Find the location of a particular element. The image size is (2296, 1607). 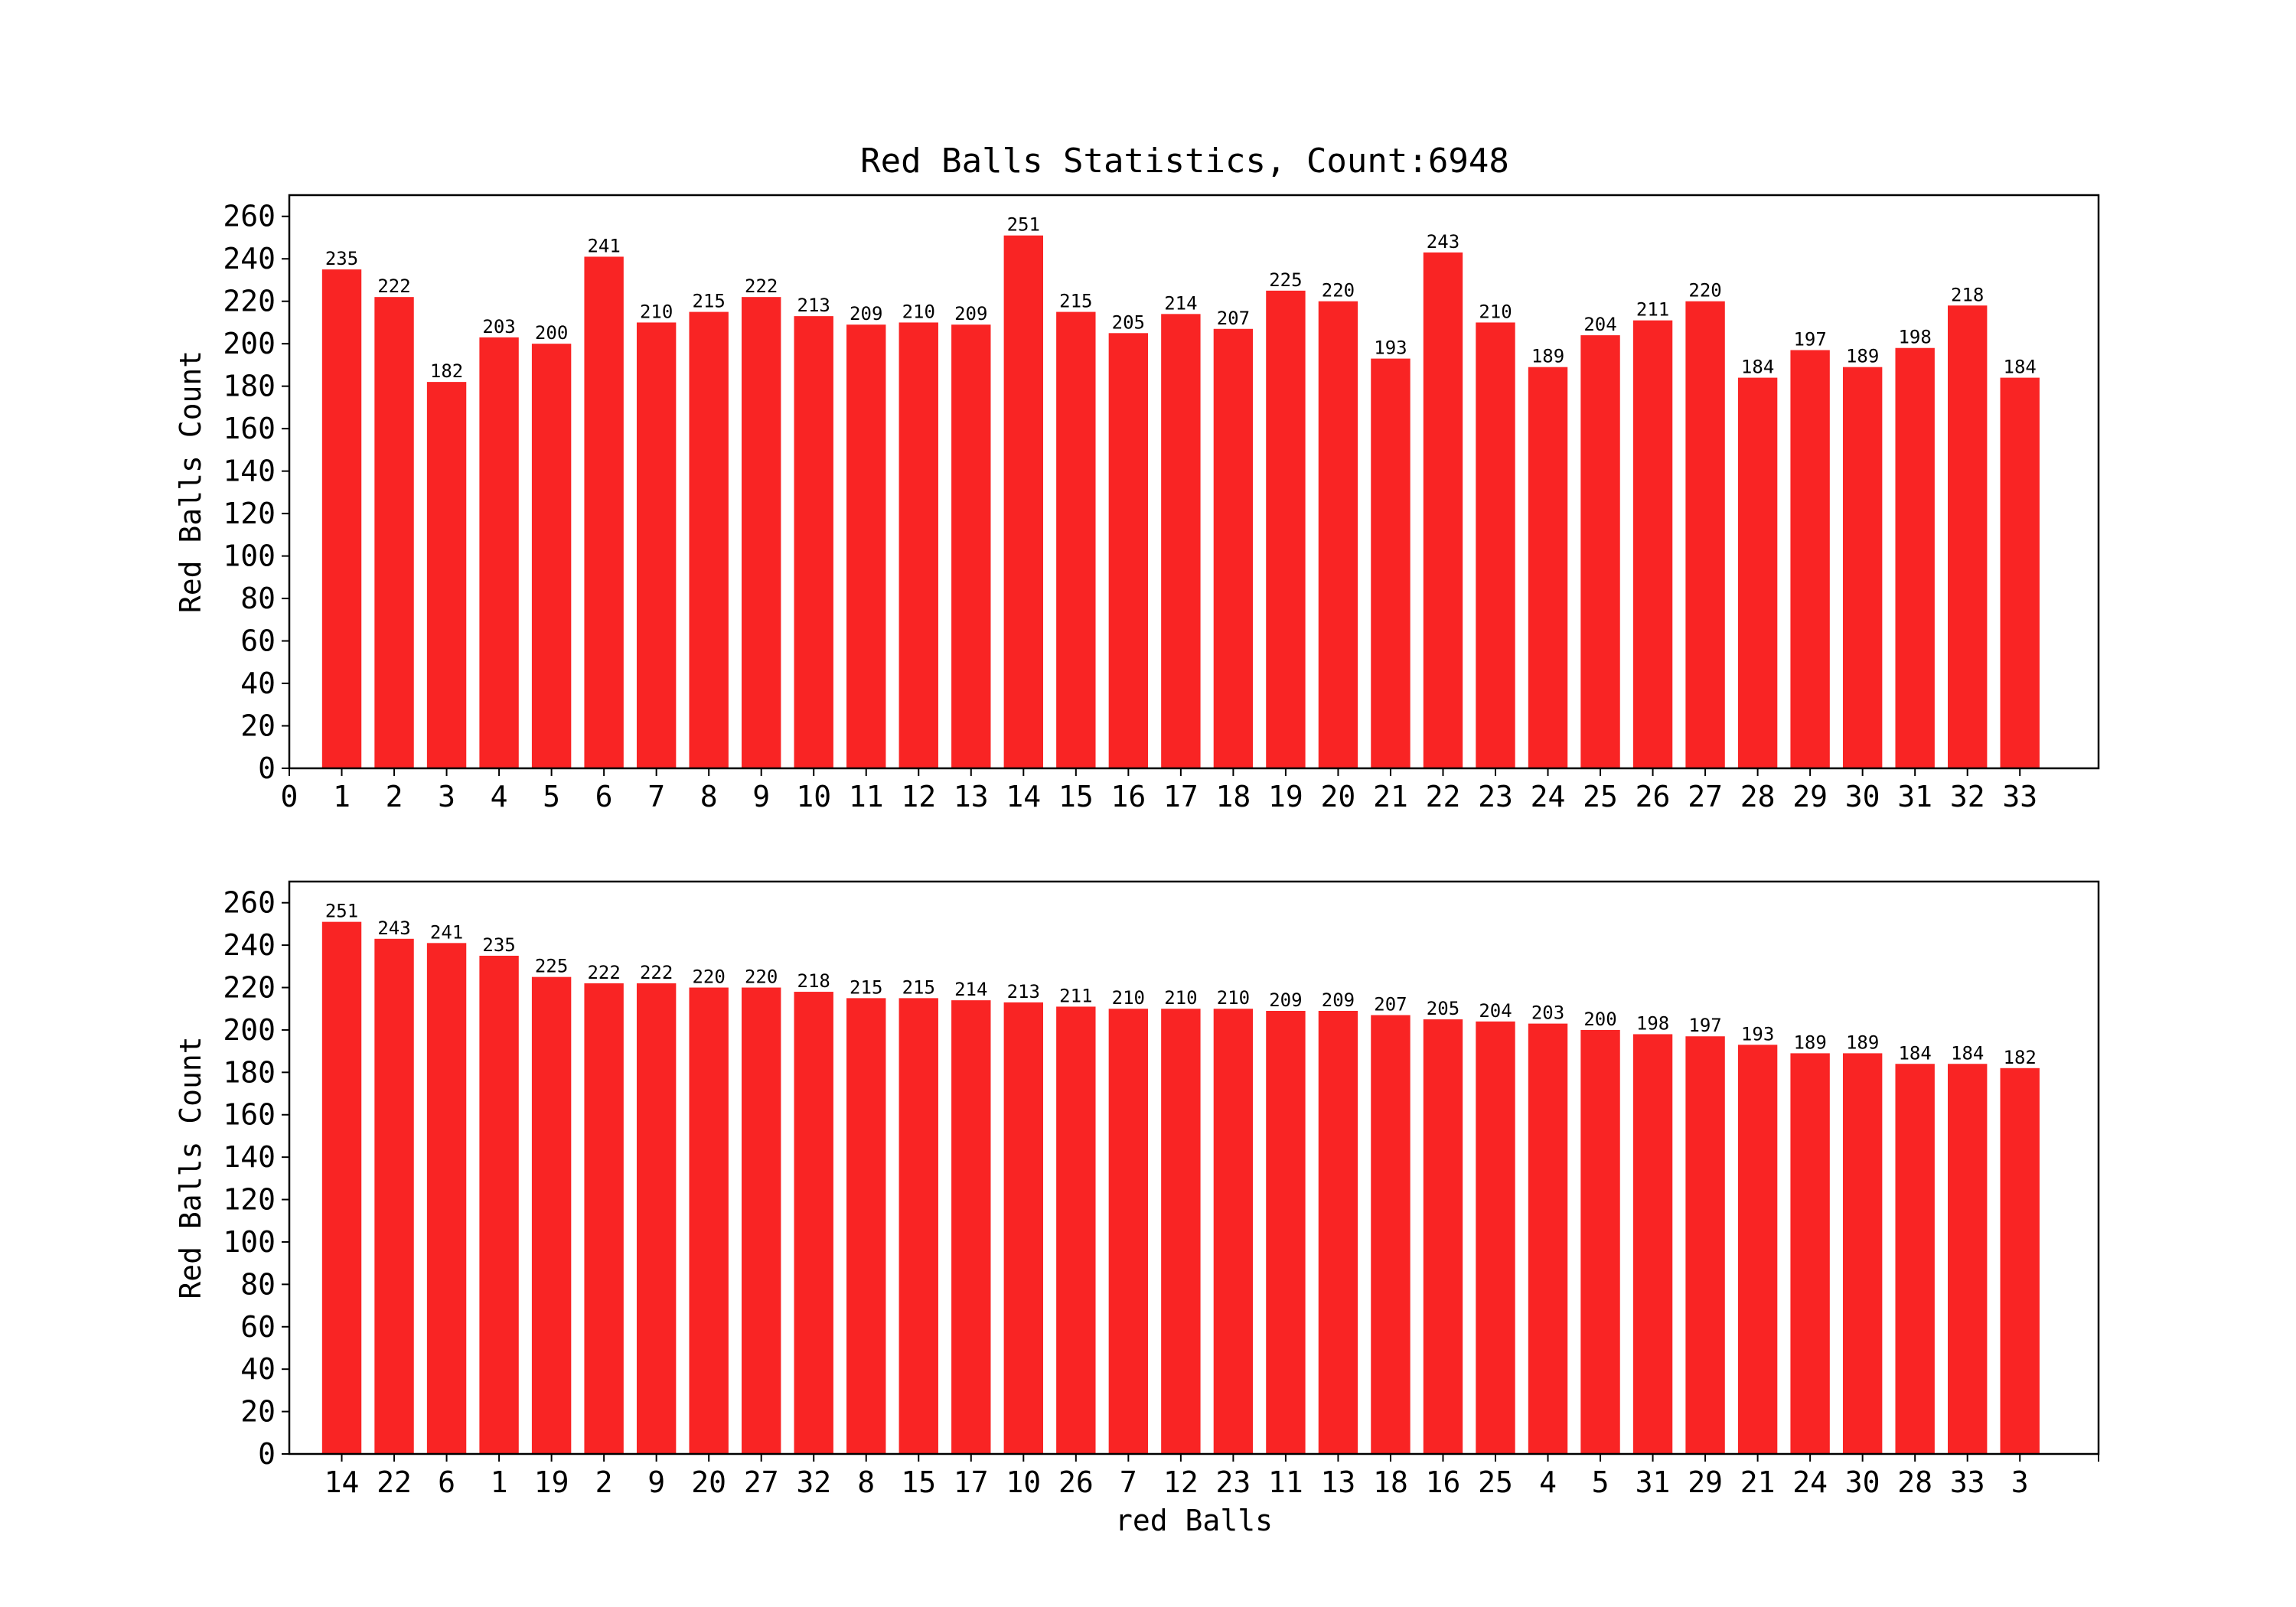

y-tick-label: 220 is located at coordinates (249, 988).